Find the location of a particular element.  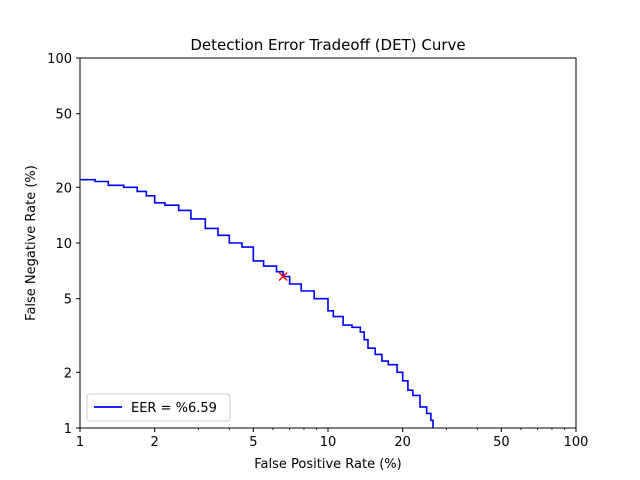

y-tick-label: 1 is located at coordinates (68, 429).